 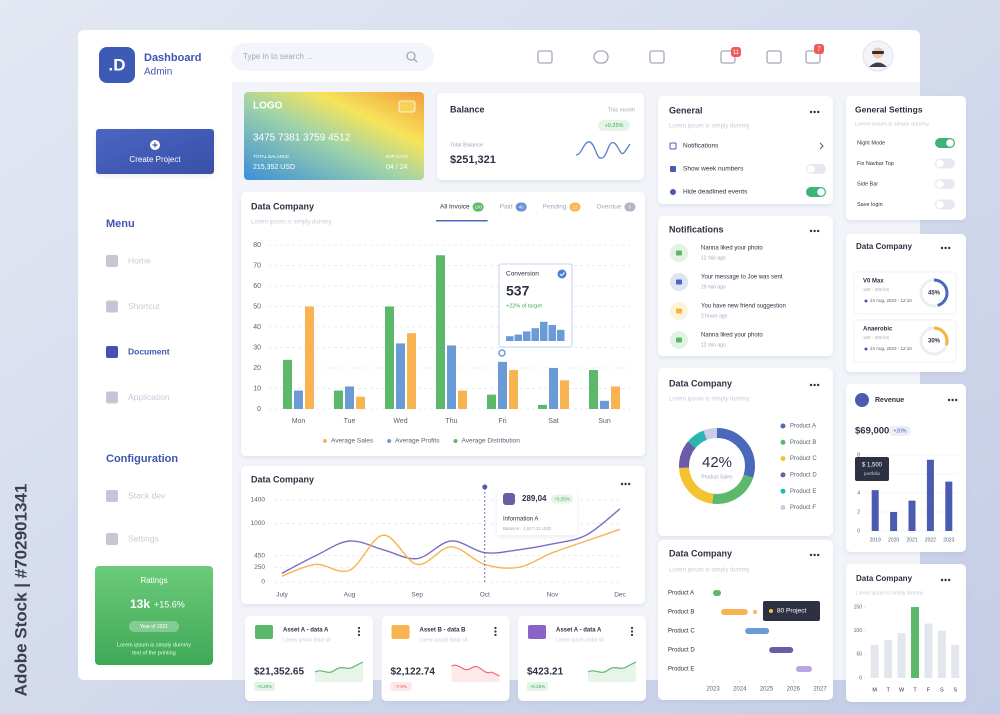 What do you see at coordinates (871, 143) in the screenshot?
I see `setting-label: Night Mode` at bounding box center [871, 143].